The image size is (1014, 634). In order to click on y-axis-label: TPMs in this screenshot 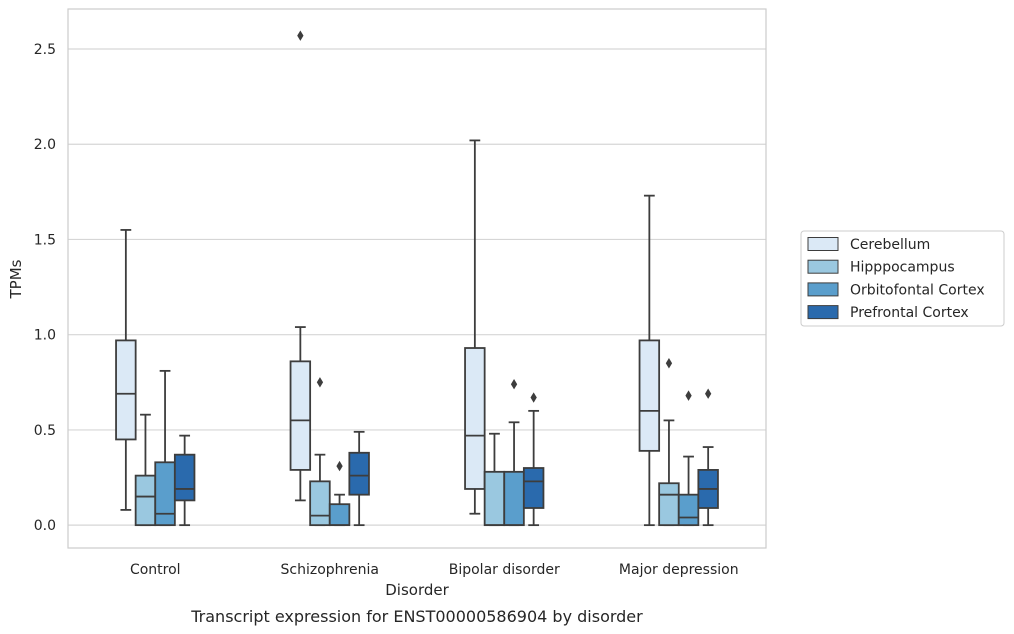, I will do `click(16, 279)`.